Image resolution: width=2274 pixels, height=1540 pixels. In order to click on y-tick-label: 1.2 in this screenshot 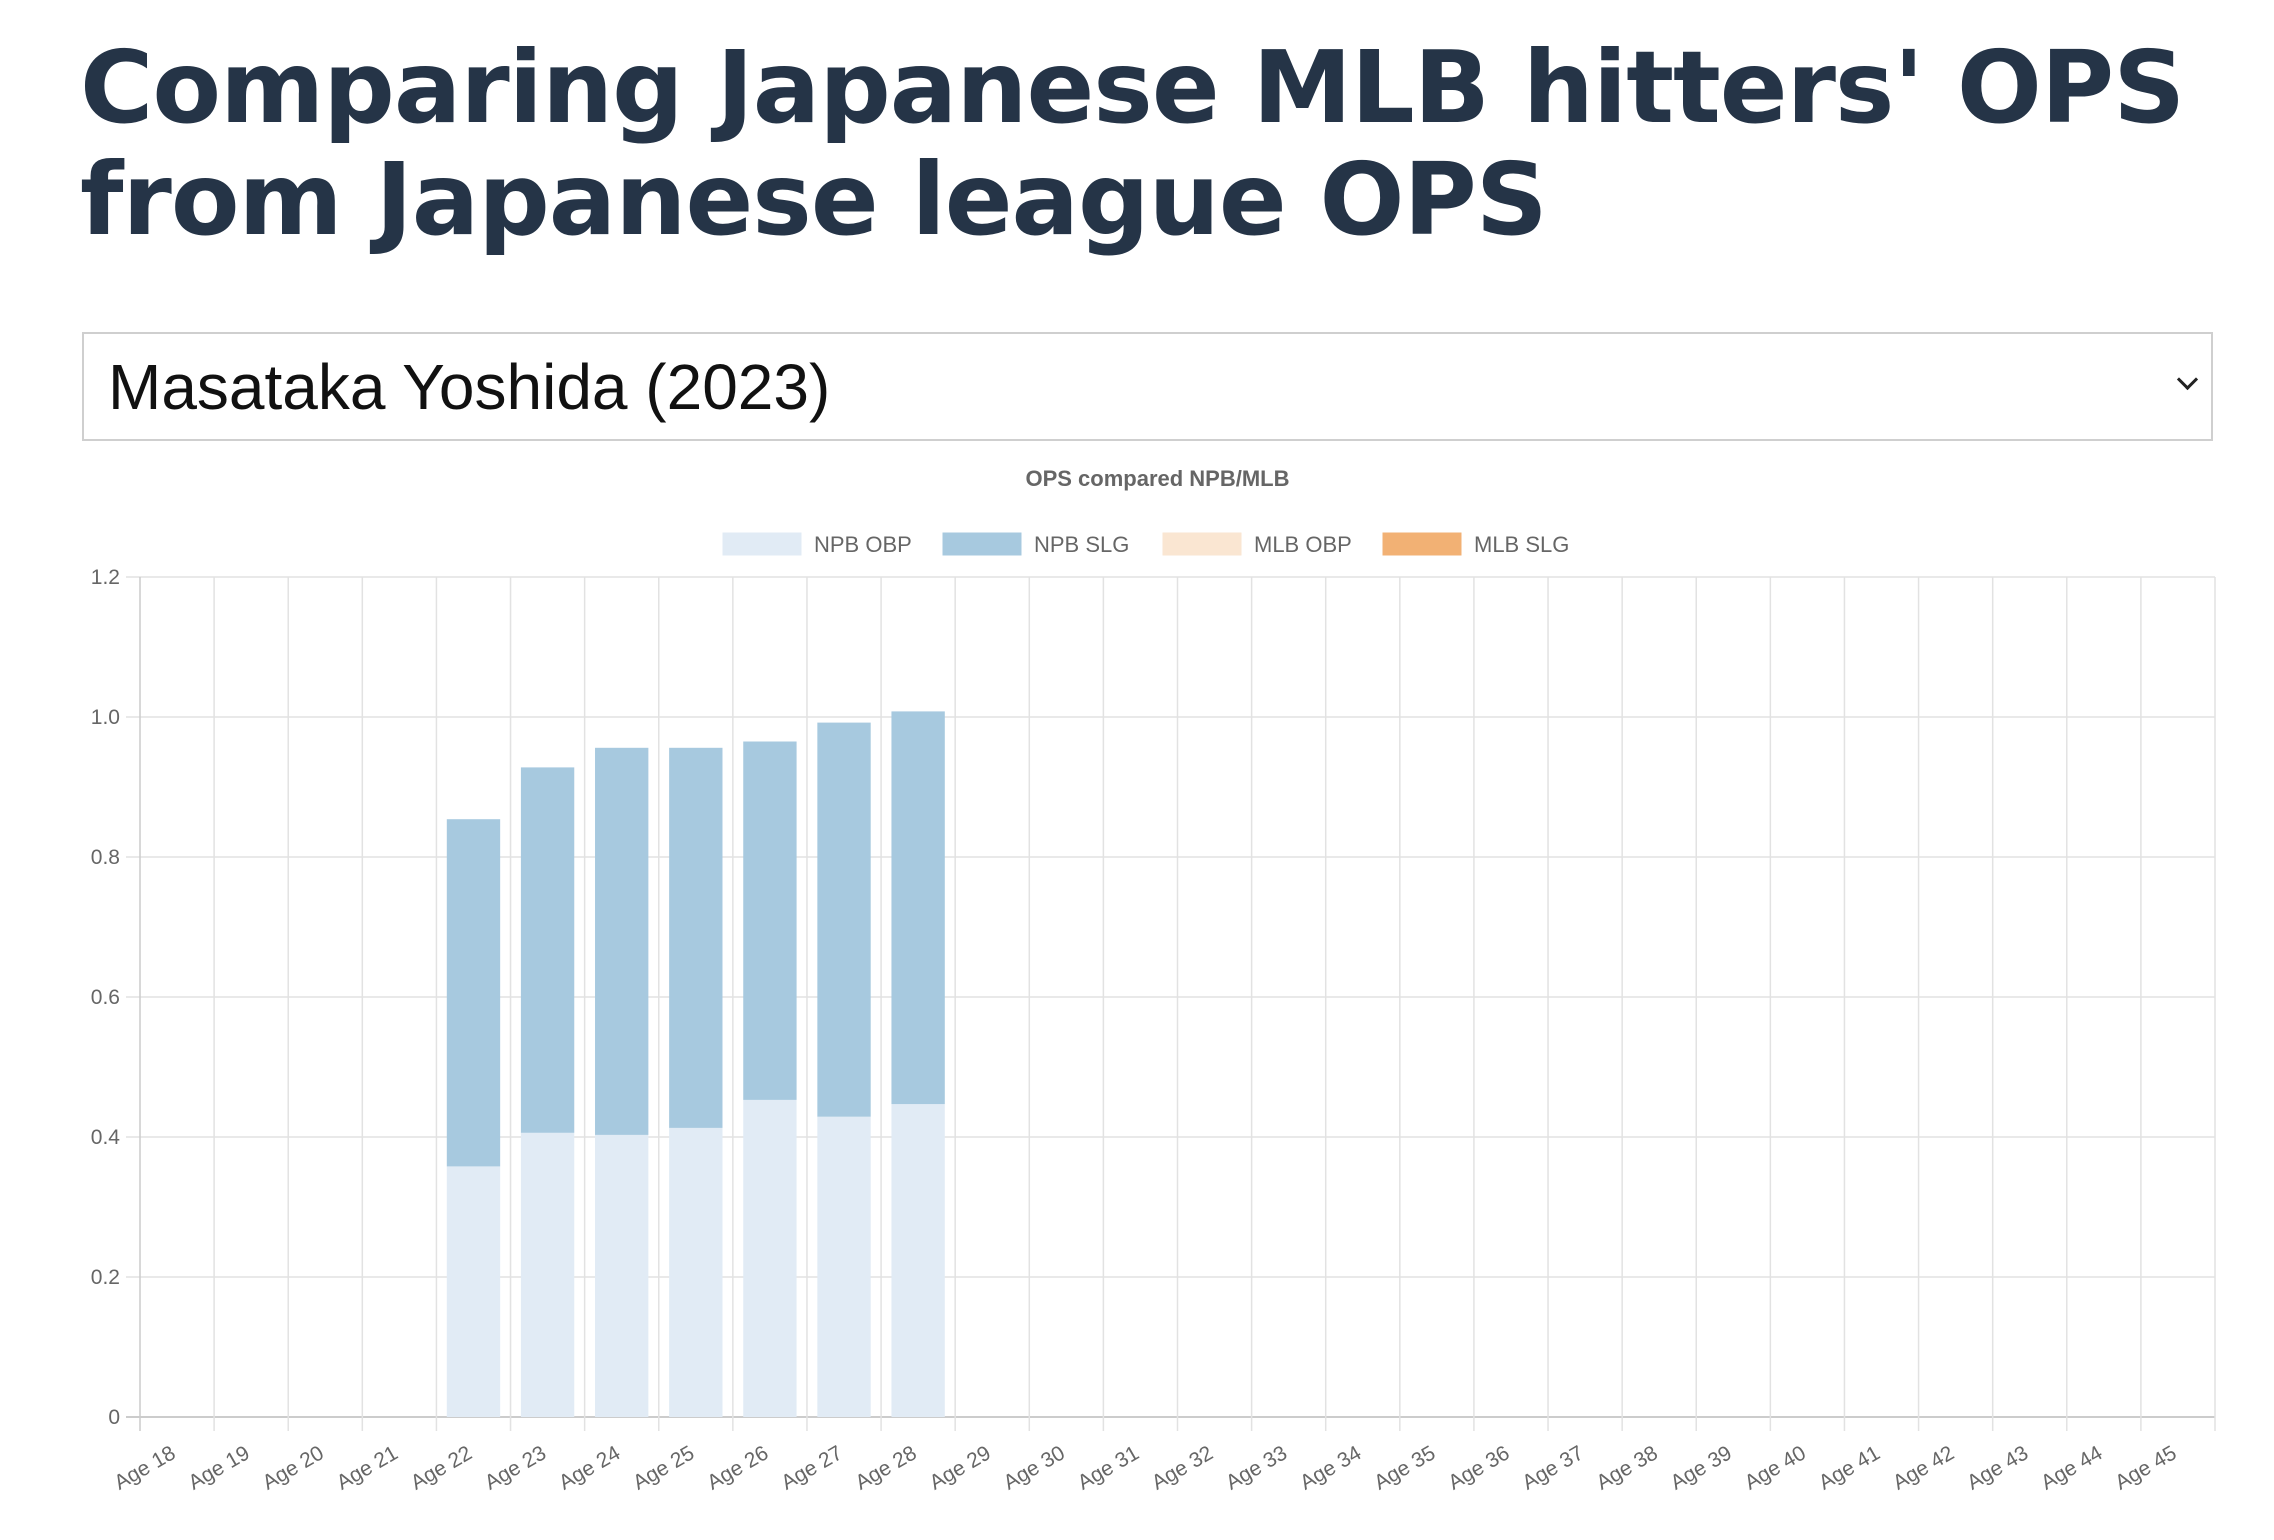, I will do `click(105, 577)`.